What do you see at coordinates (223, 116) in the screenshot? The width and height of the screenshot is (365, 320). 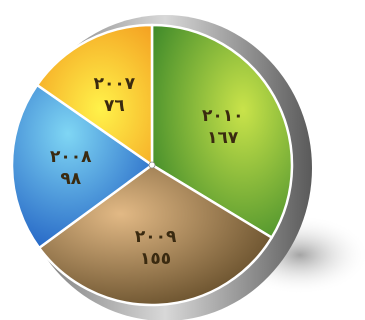 I see `slice-category-label: ٢٠١٠` at bounding box center [223, 116].